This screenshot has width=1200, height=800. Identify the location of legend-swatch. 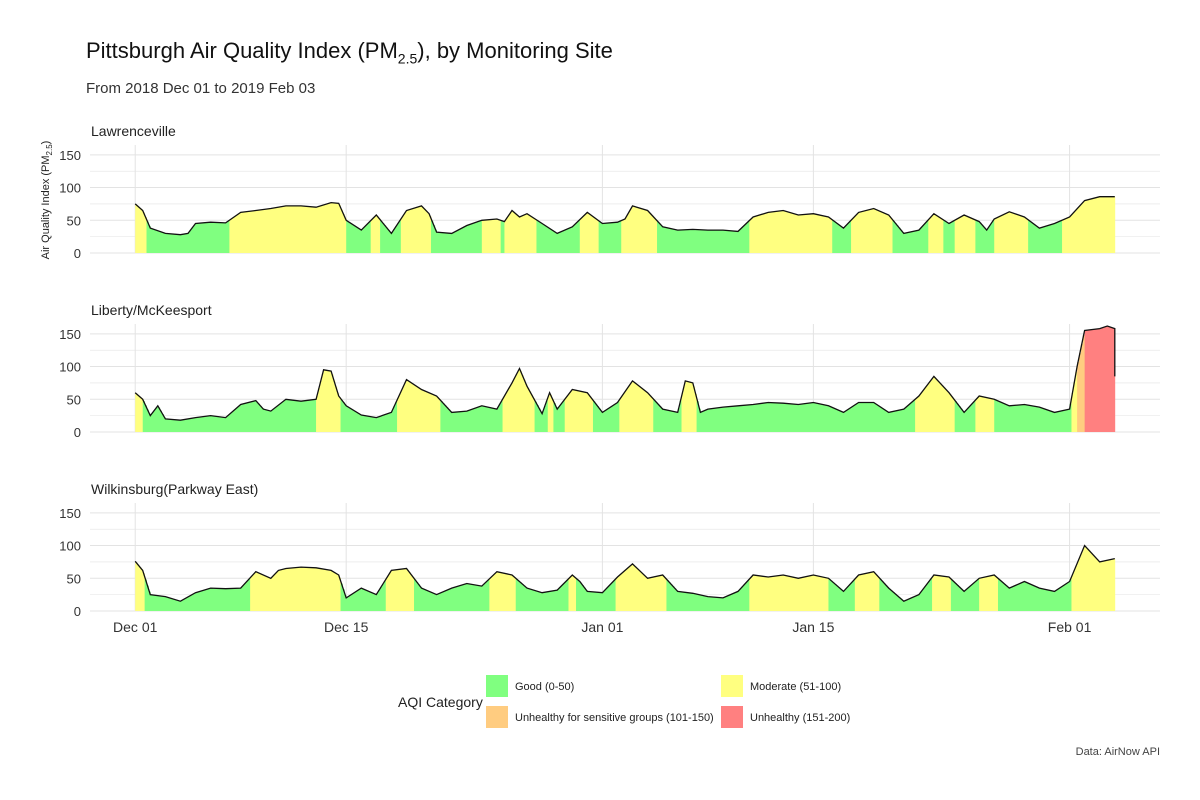
(497, 717).